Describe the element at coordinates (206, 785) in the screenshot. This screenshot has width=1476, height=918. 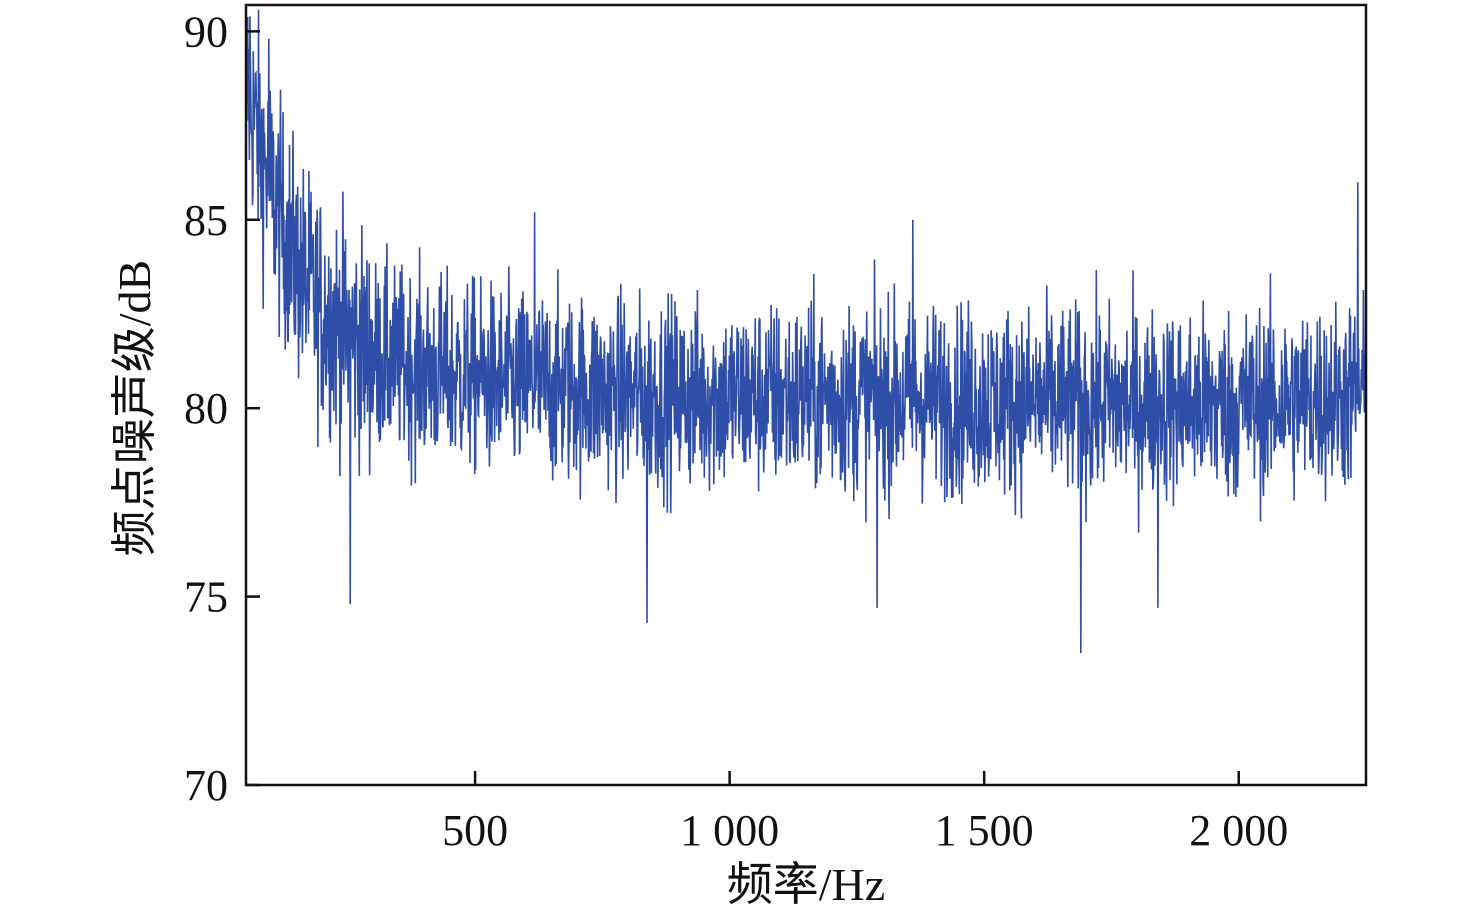
I see `y-tick-label: 70` at that location.